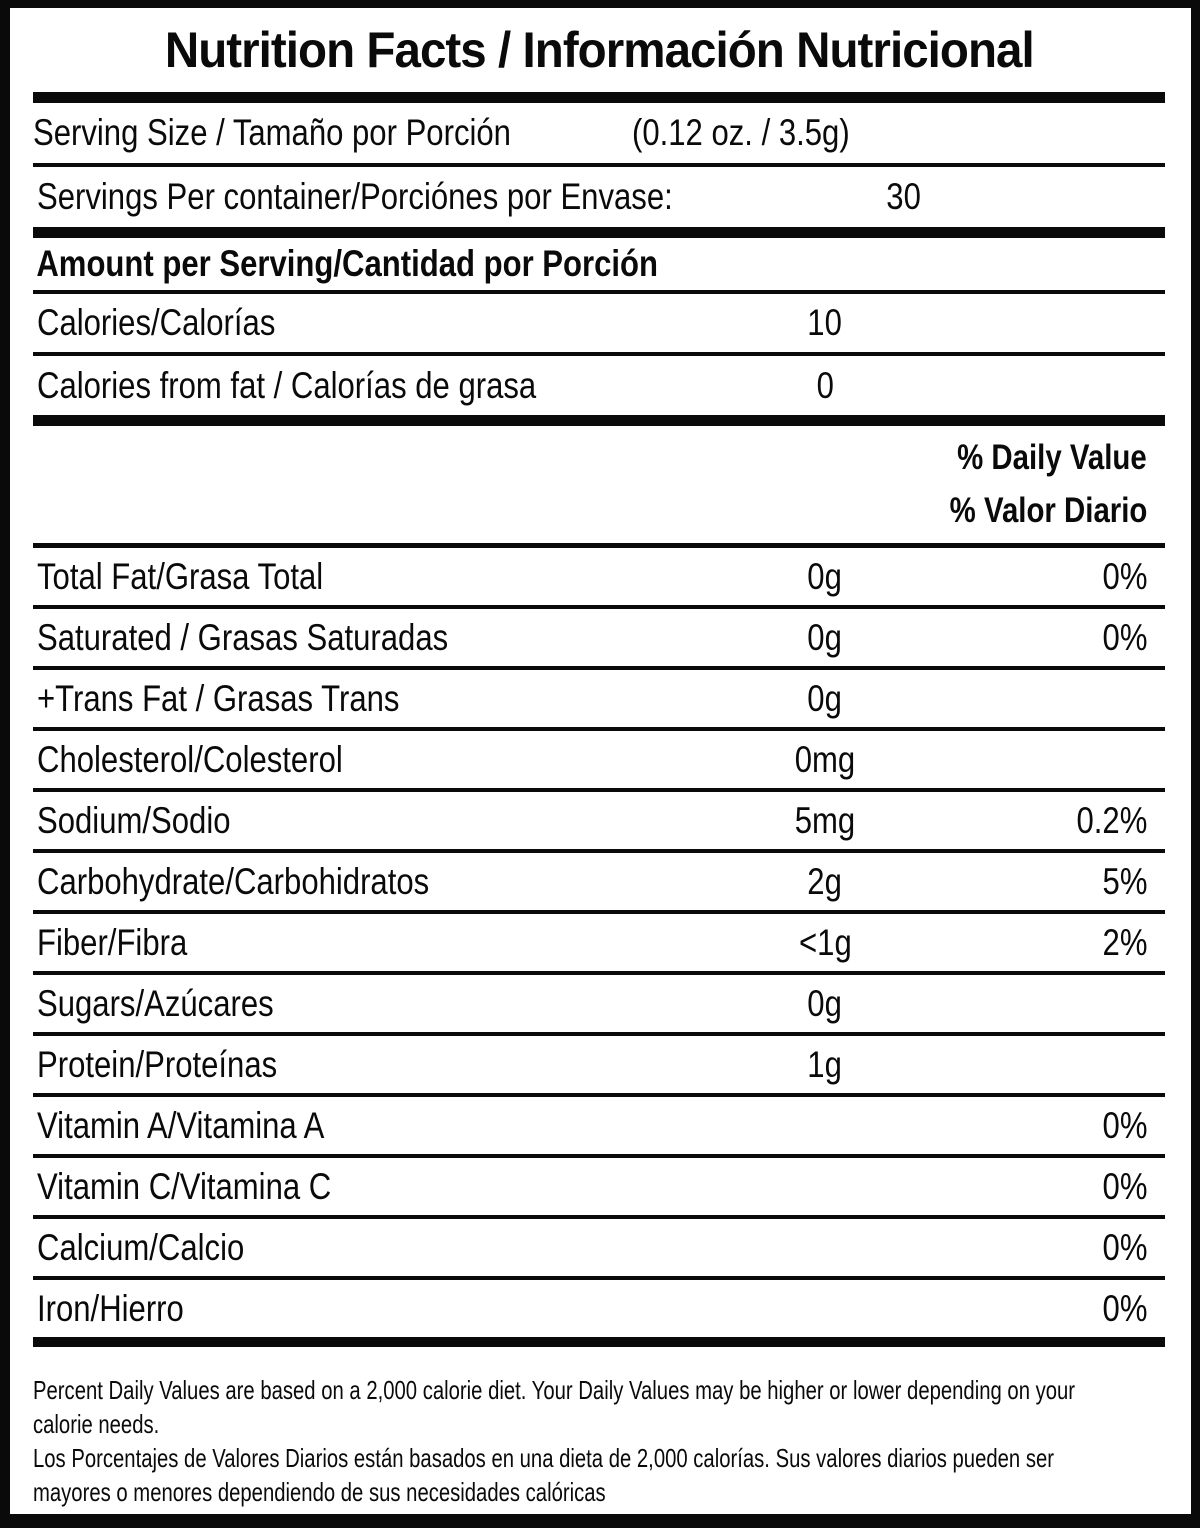 This screenshot has width=1200, height=1528. I want to click on nutrient-row: Sugars/Azúcares 0g, so click(599, 1003).